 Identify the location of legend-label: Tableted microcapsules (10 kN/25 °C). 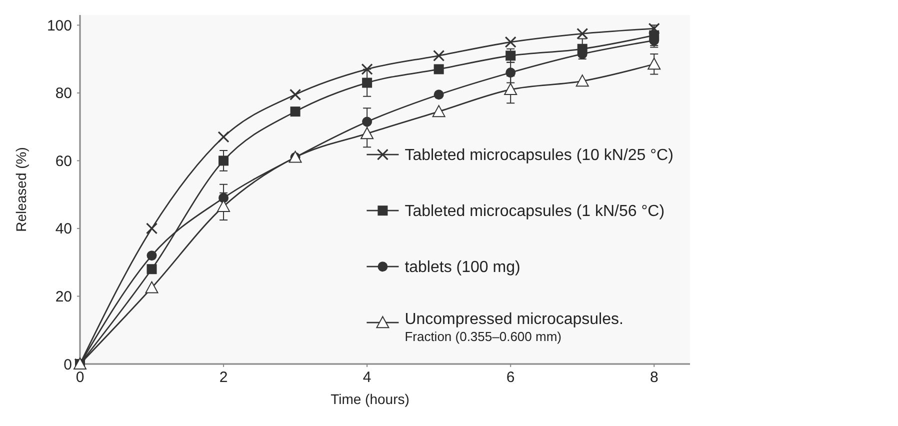
(539, 155).